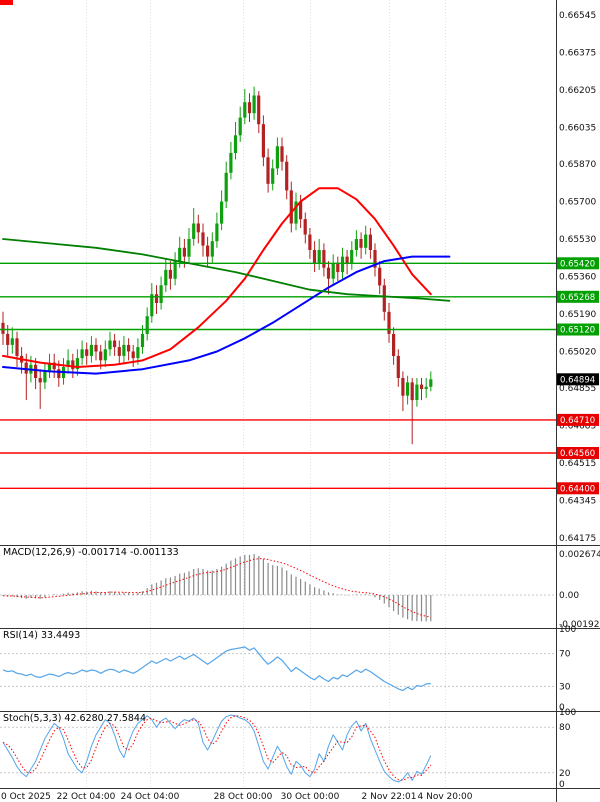 This screenshot has width=600, height=802. I want to click on time-axis-label: 28 Oct 00:00, so click(243, 797).